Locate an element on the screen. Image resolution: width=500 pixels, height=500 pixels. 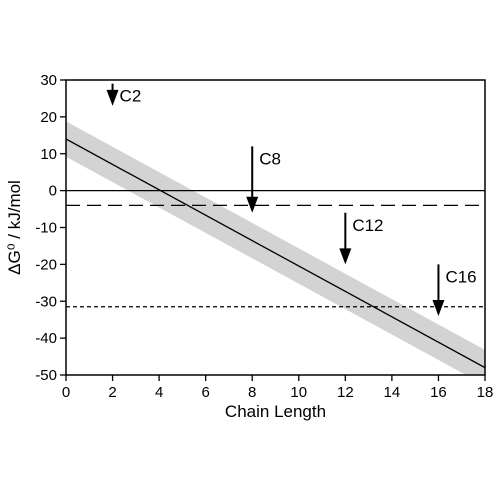
annotation-c8: C8 is located at coordinates (263, 179).